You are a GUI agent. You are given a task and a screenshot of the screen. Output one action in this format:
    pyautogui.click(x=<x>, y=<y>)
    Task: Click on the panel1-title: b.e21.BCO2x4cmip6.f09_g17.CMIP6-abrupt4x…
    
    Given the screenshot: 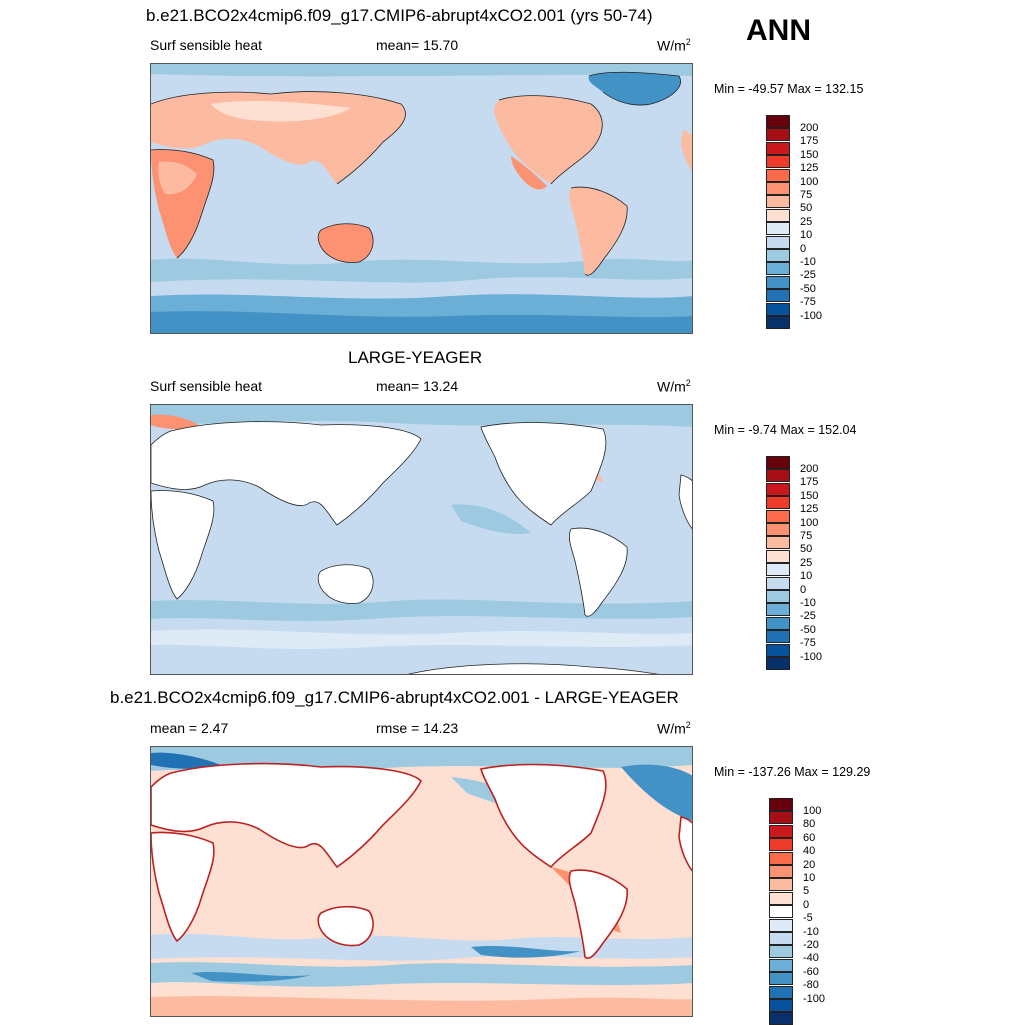 What is the action you would take?
    pyautogui.click(x=399, y=15)
    